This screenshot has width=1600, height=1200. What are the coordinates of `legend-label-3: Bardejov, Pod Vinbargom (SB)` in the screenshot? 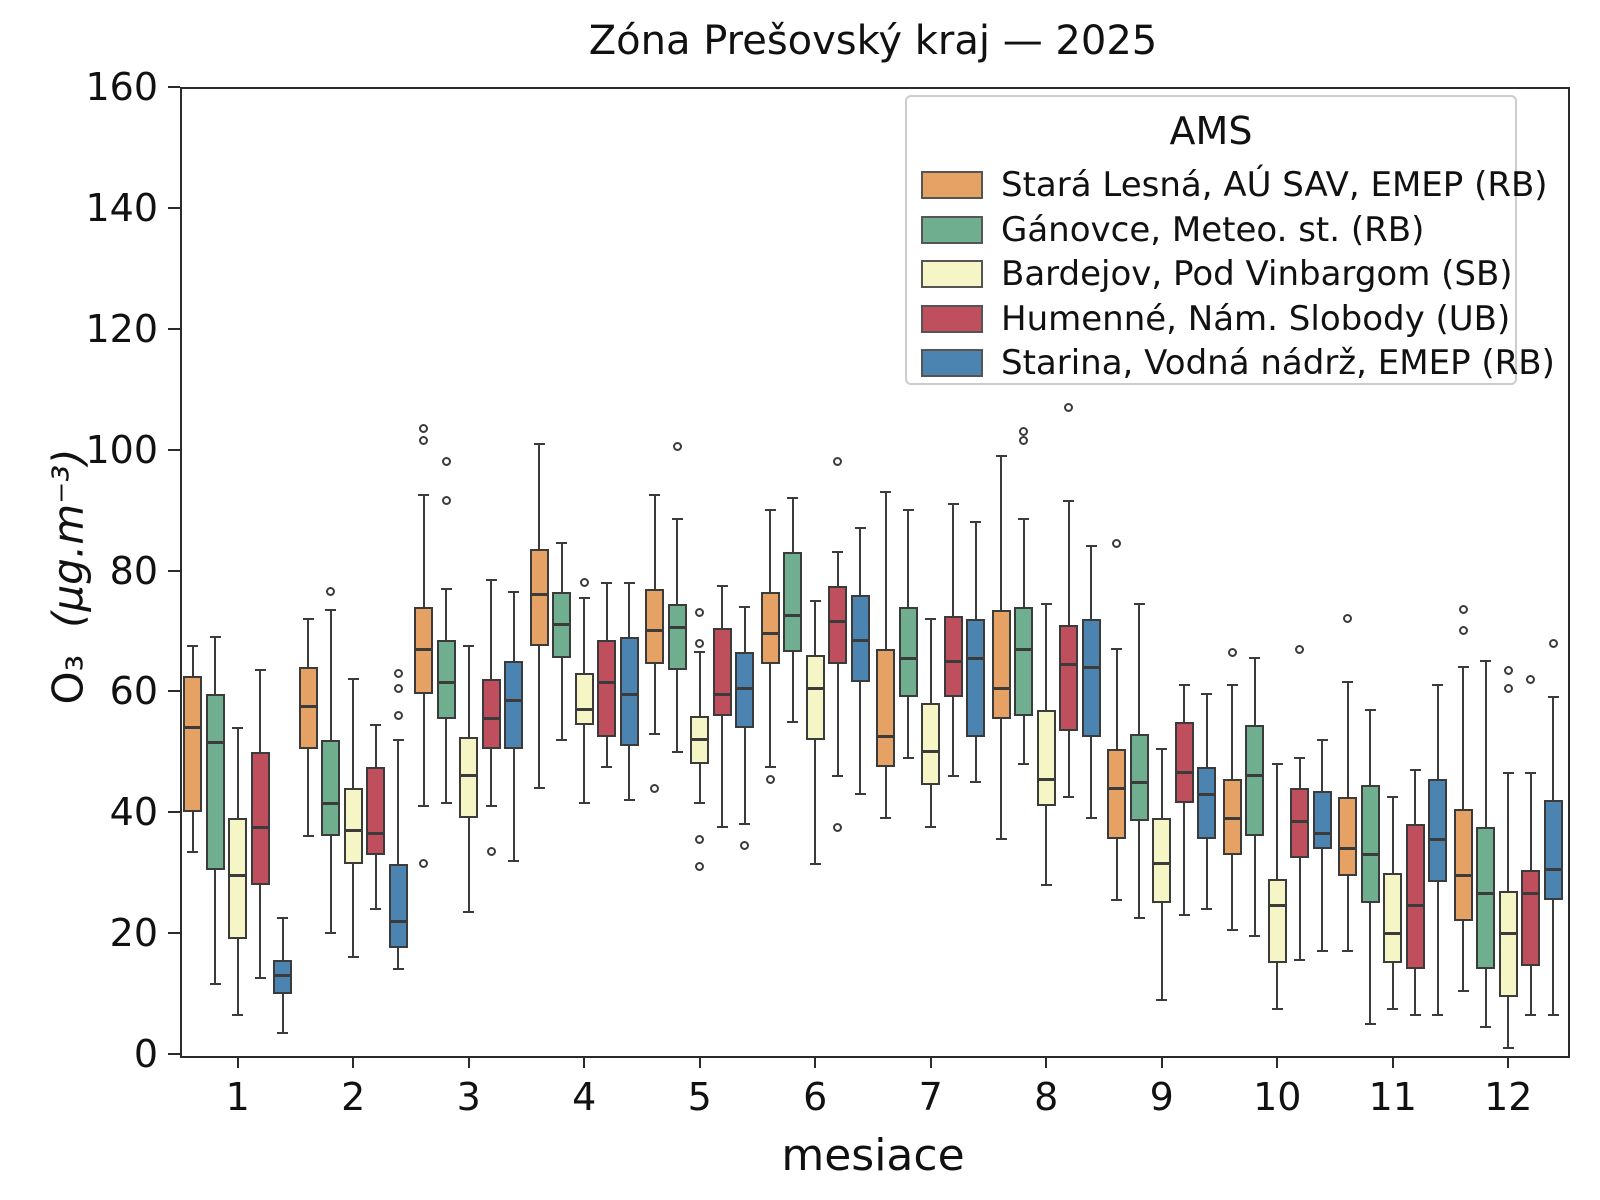 It's located at (1257, 274).